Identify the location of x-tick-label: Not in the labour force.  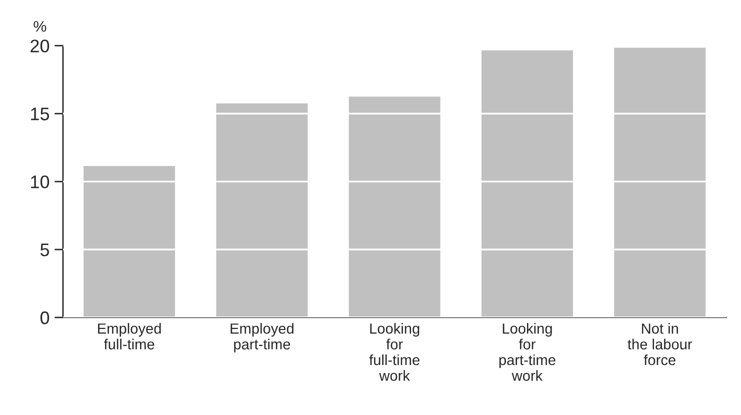
(660, 344).